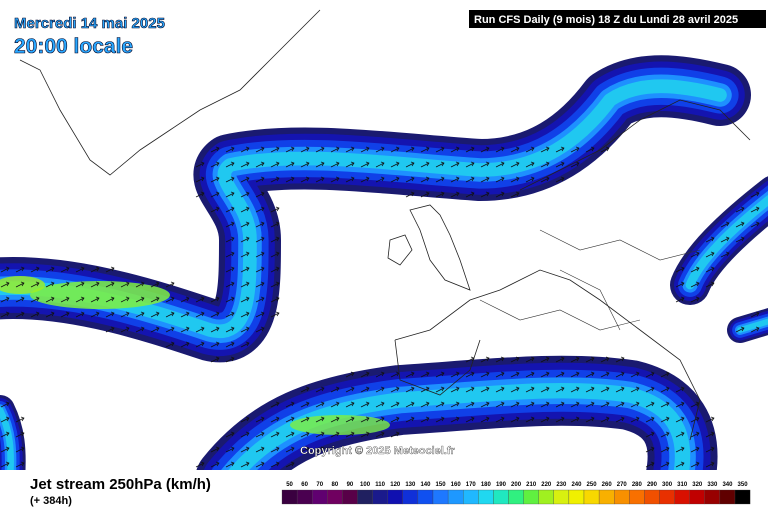 The image size is (768, 512). What do you see at coordinates (319, 485) in the screenshot?
I see `scale-label: 70` at bounding box center [319, 485].